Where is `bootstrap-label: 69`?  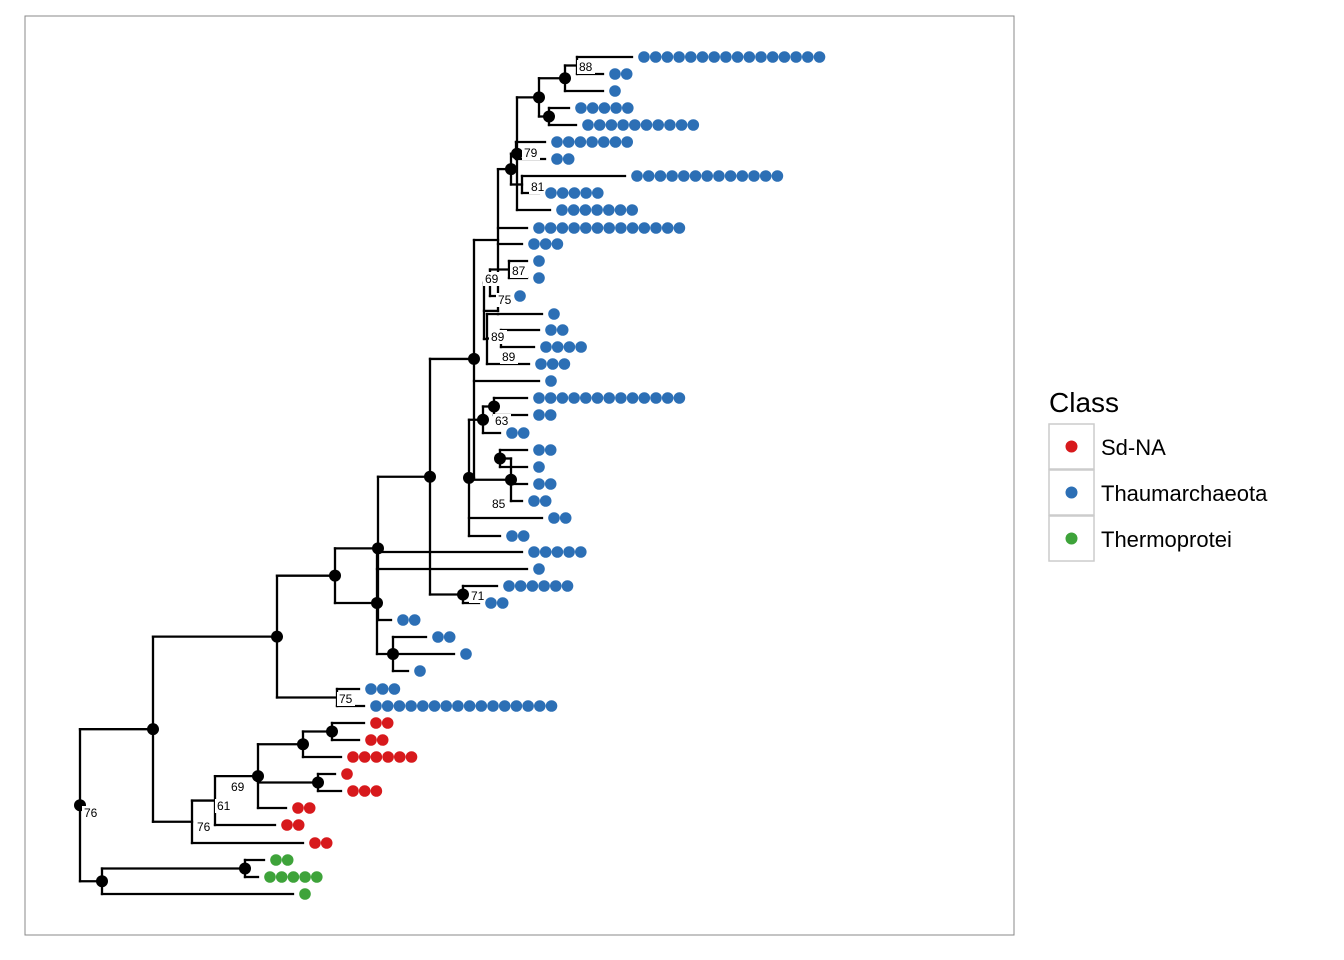 bootstrap-label: 69 is located at coordinates (492, 279).